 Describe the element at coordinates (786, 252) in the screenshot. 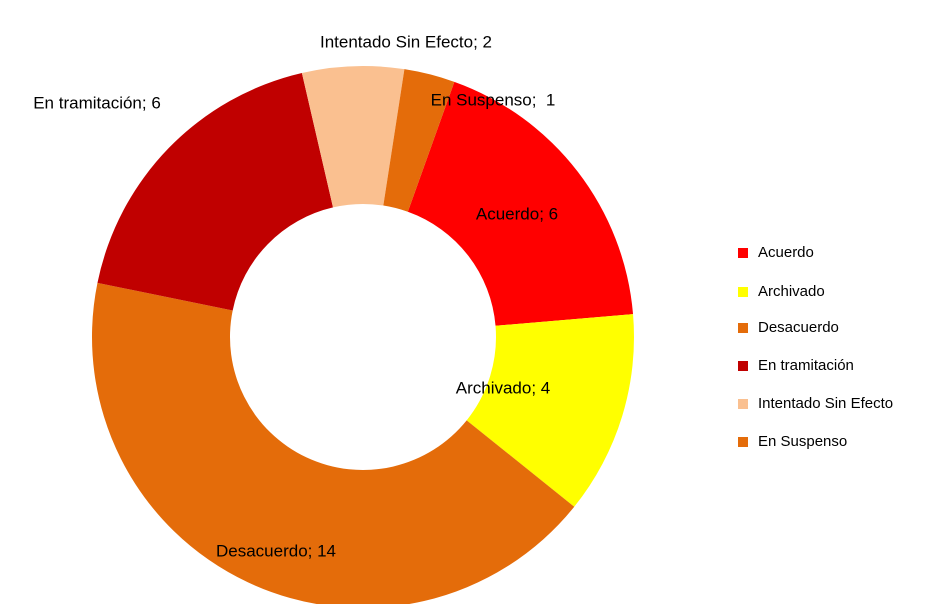

I see `legend-label: Acuerdo` at that location.